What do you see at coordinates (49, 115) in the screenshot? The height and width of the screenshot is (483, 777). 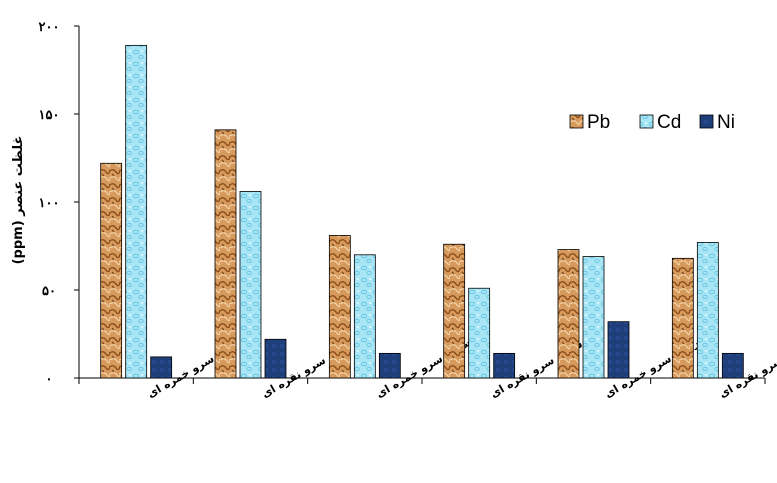 I see `y-tick-label: ۱۵۰` at bounding box center [49, 115].